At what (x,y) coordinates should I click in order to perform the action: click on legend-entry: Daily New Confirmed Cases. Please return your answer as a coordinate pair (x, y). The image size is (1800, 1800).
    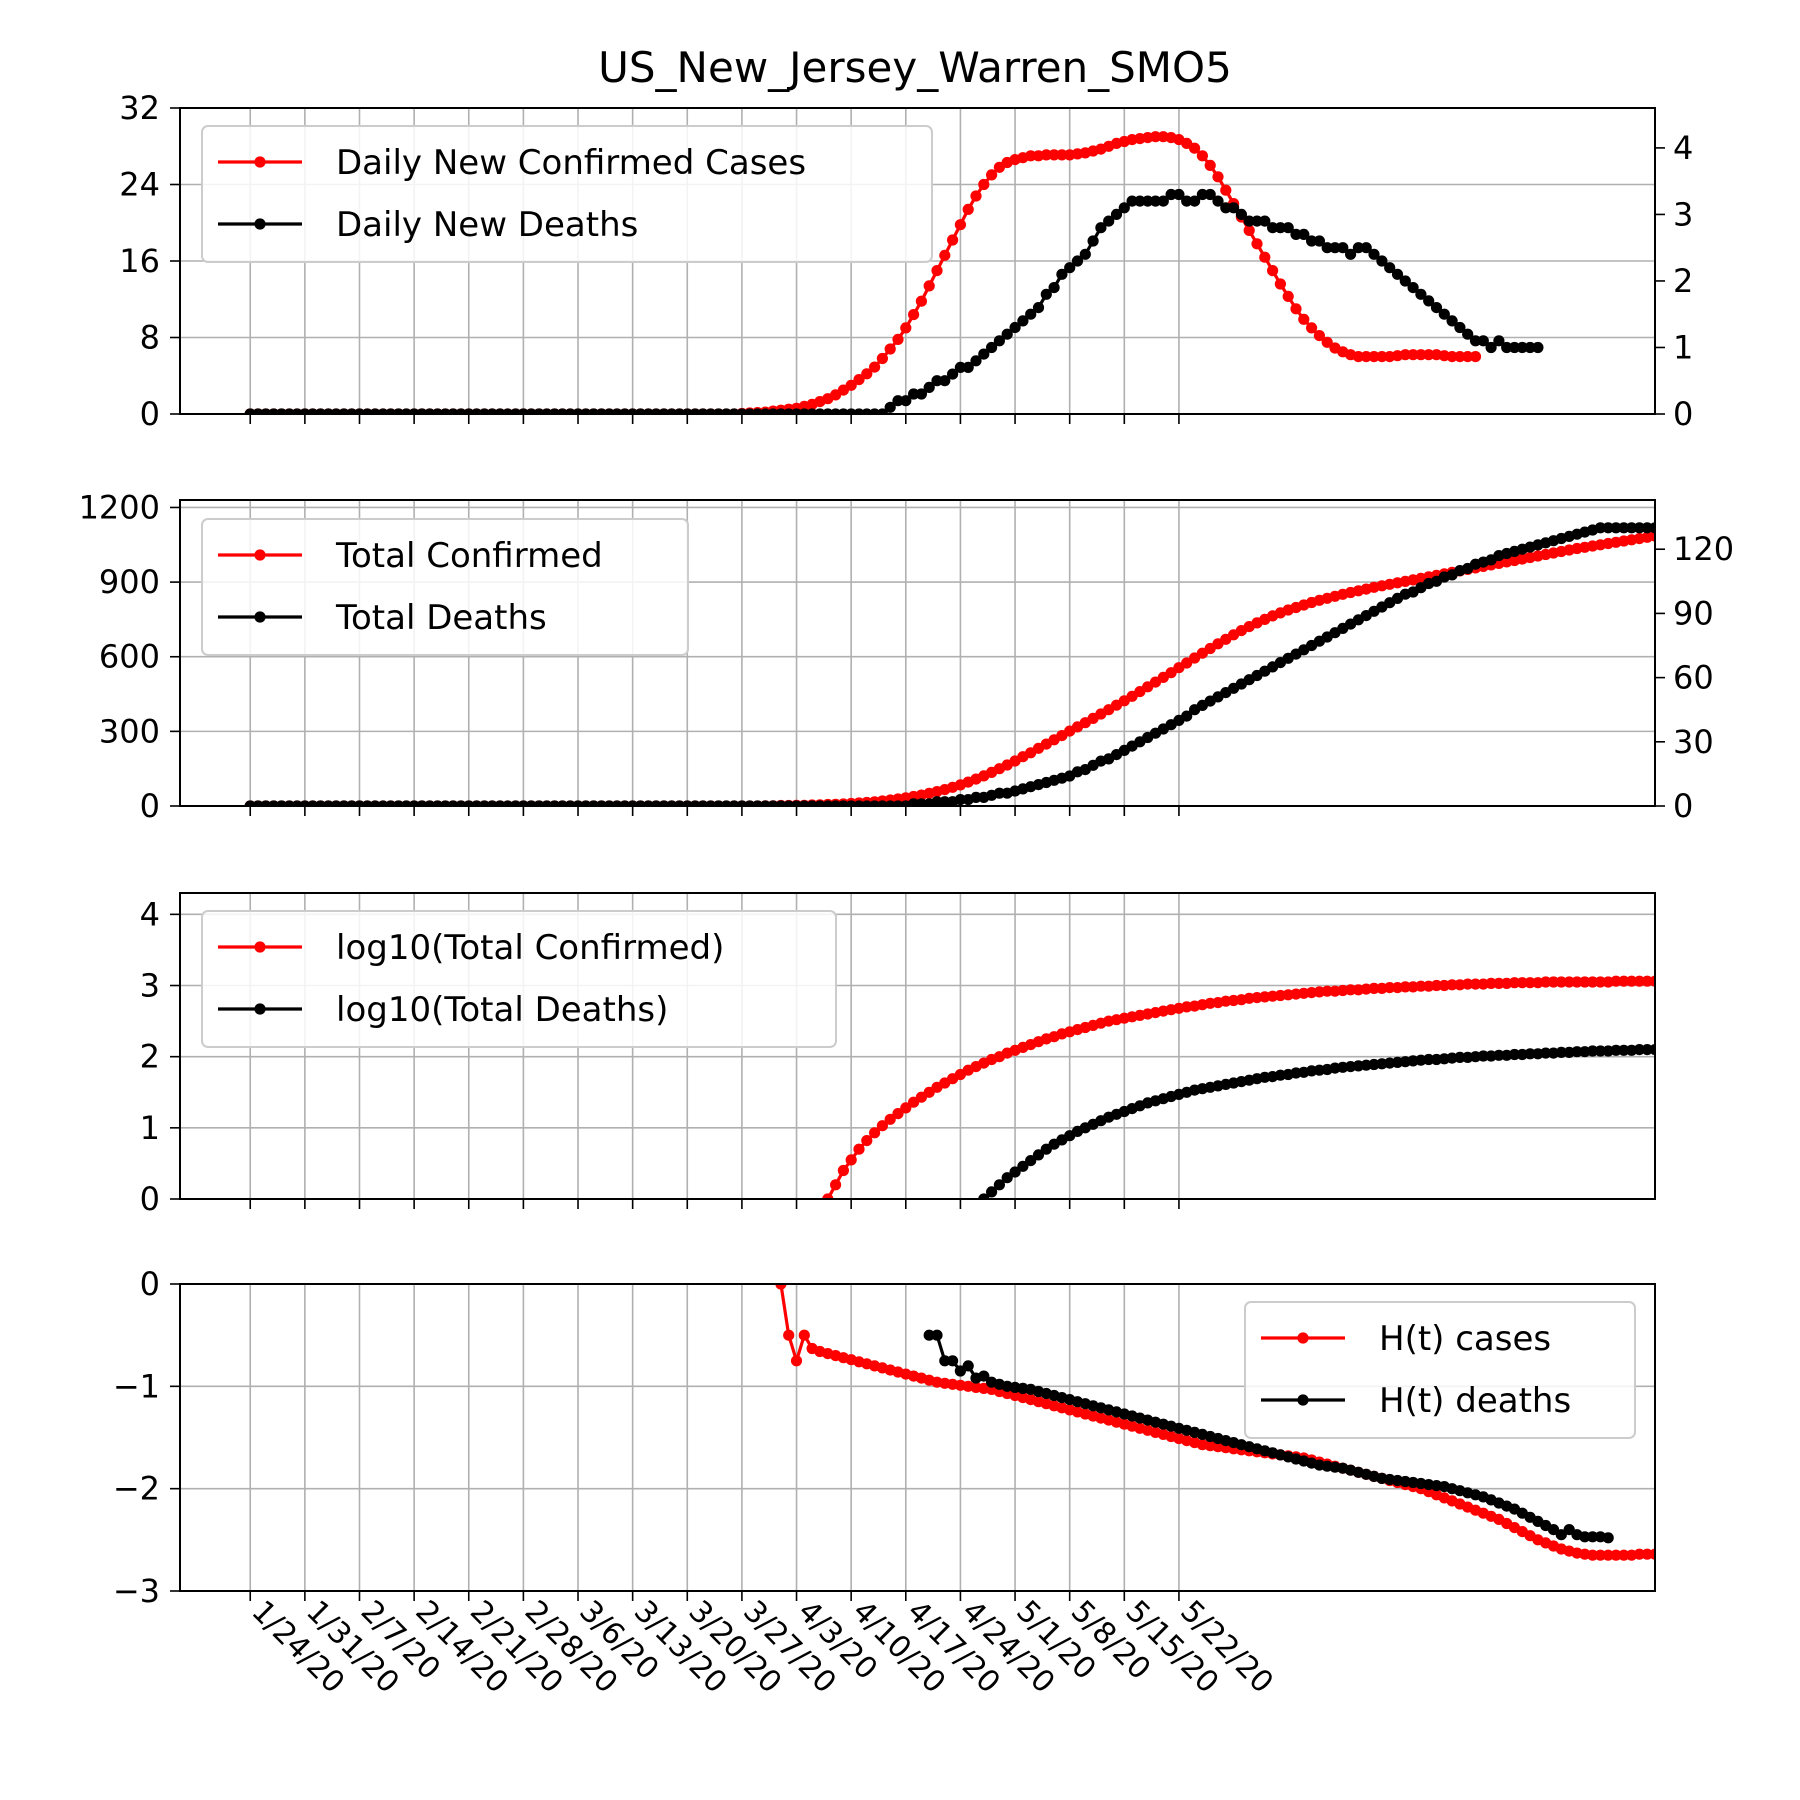
    Looking at the image, I should click on (571, 163).